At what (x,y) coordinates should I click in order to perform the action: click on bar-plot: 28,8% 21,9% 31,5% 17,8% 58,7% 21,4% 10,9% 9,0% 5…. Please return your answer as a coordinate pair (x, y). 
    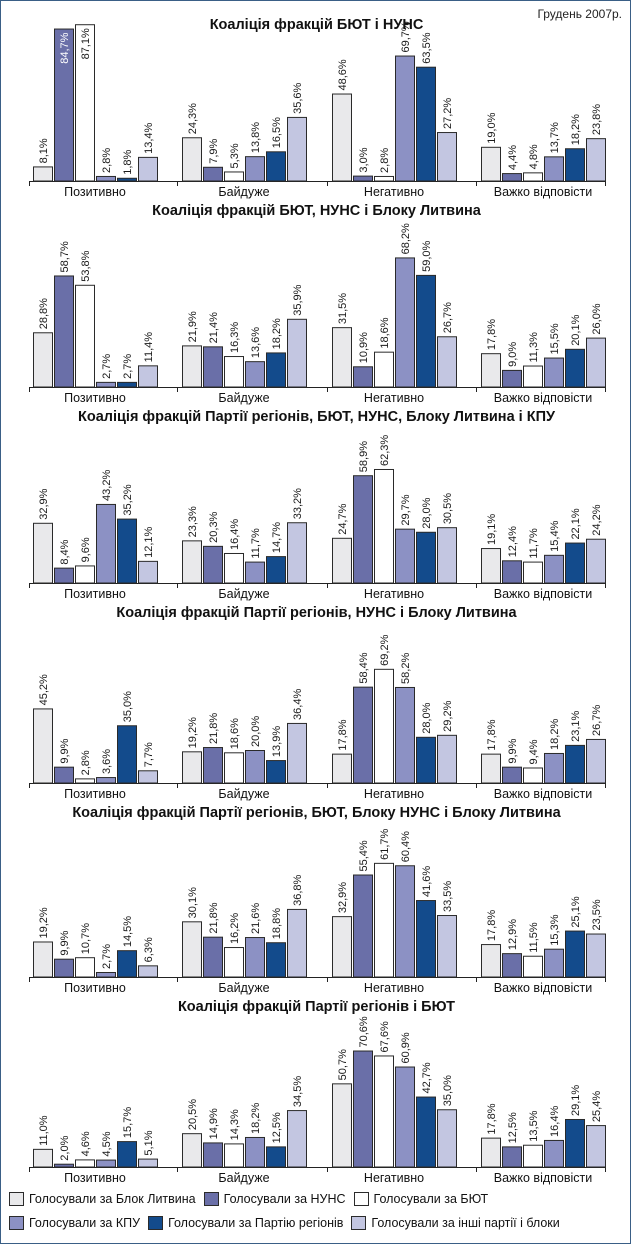
    Looking at the image, I should click on (317, 314).